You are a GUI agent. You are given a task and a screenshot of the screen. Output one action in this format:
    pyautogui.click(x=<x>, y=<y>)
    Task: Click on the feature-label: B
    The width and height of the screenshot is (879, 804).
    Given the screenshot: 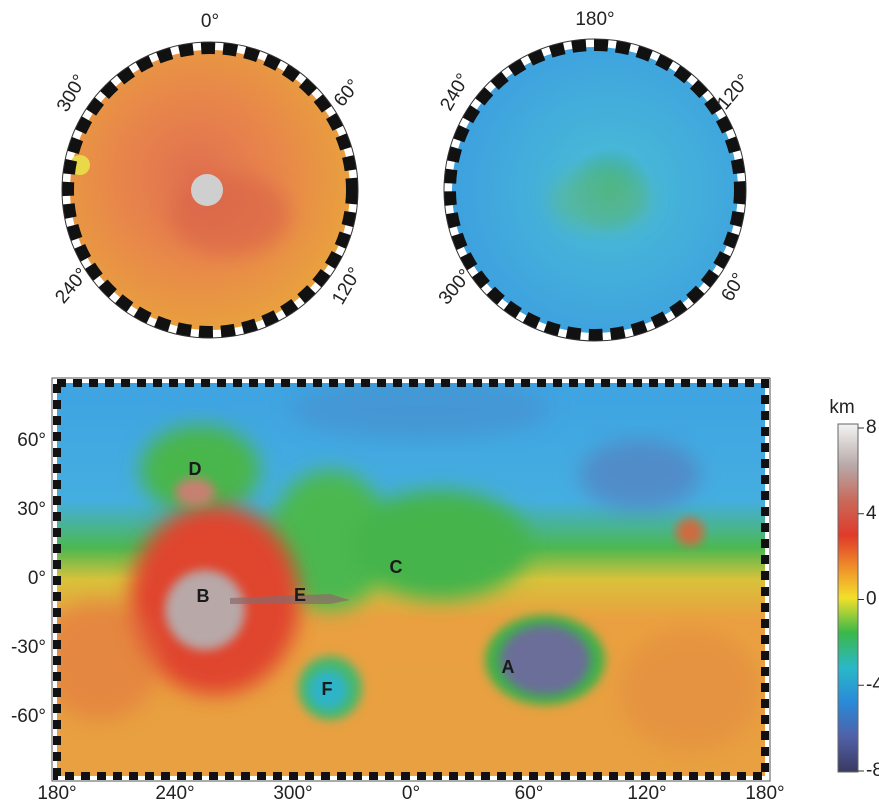 What is the action you would take?
    pyautogui.click(x=203, y=596)
    